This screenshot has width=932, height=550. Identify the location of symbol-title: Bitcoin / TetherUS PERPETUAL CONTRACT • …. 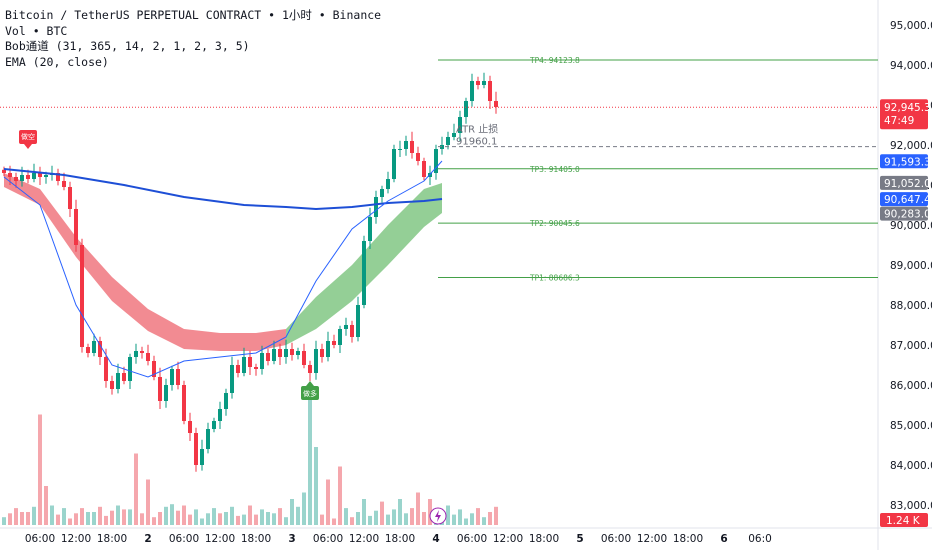
(193, 15).